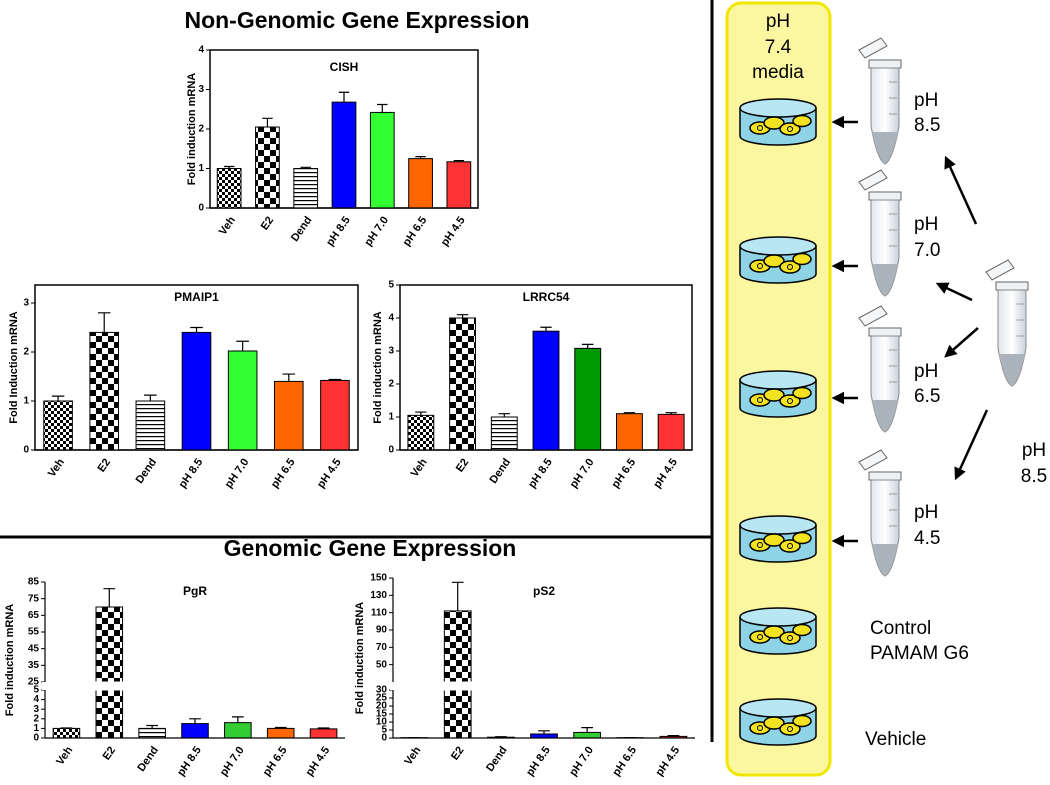 The width and height of the screenshot is (1050, 785). Describe the element at coordinates (1034, 476) in the screenshot. I see `source-label: 8.5` at that location.